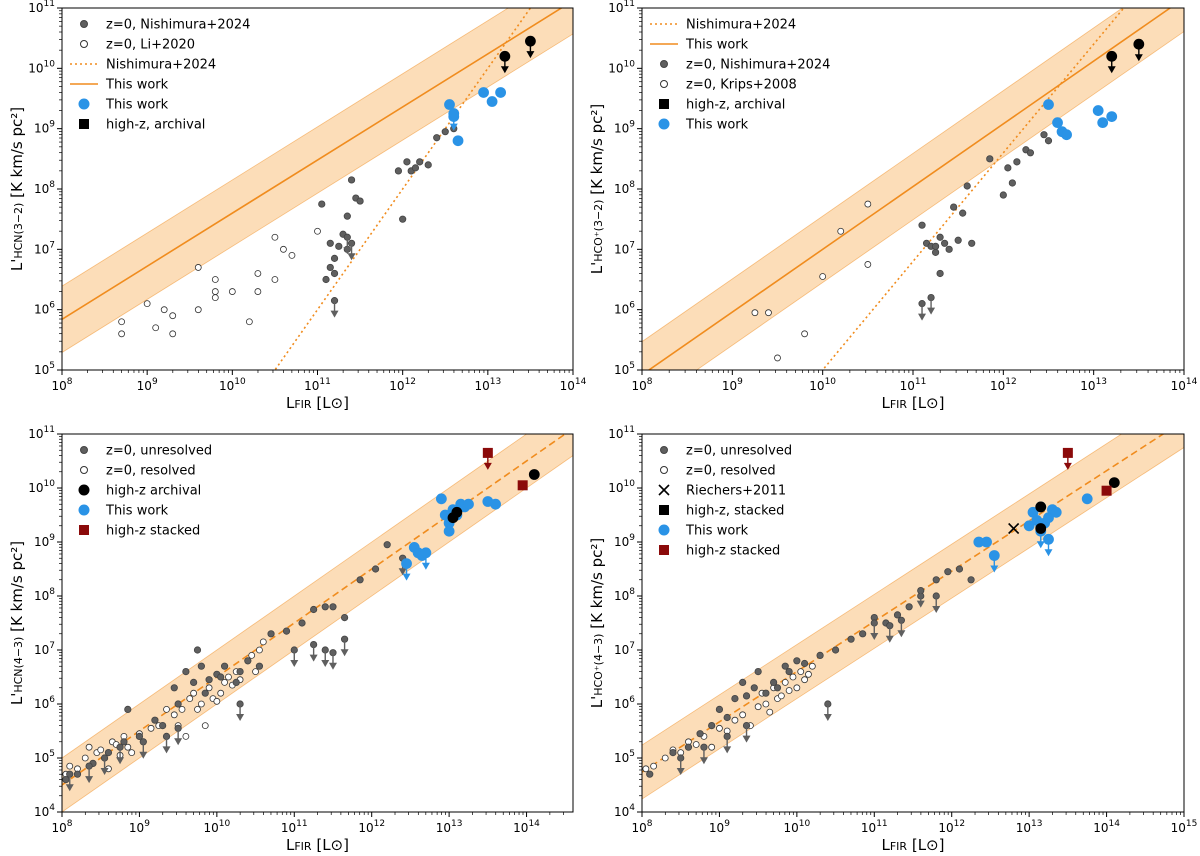 This screenshot has width=1200, height=856. Describe the element at coordinates (624, 188) in the screenshot. I see `y-tick-label: 10⁸` at that location.